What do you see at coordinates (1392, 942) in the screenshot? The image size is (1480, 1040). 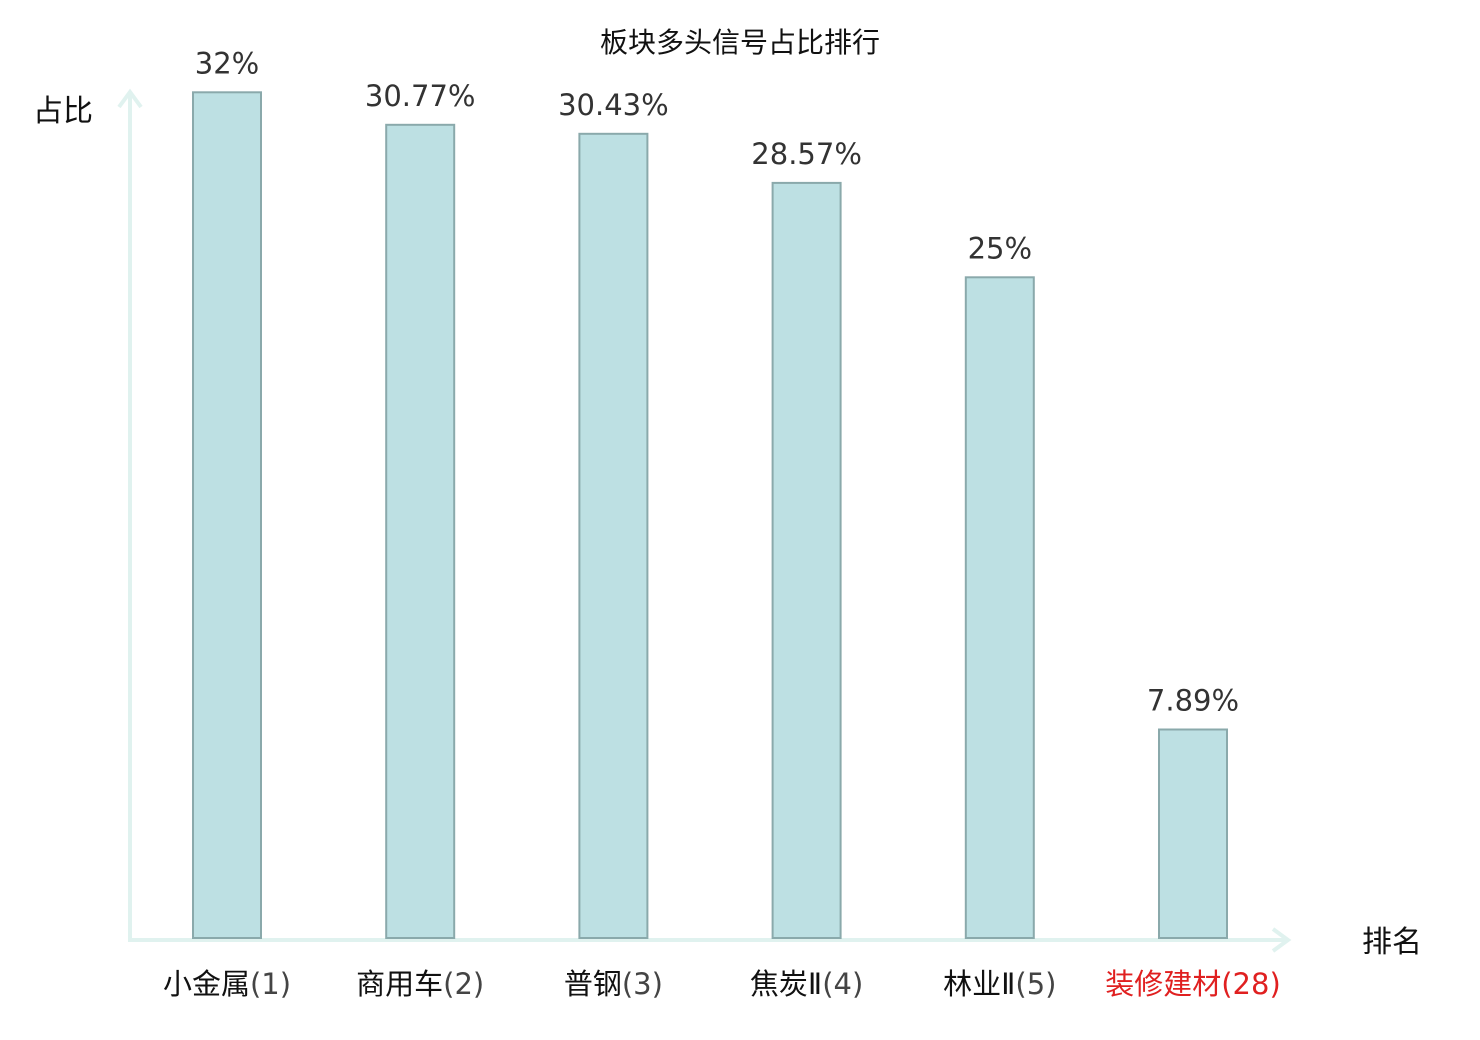 I see `x-axis-label: 排名` at bounding box center [1392, 942].